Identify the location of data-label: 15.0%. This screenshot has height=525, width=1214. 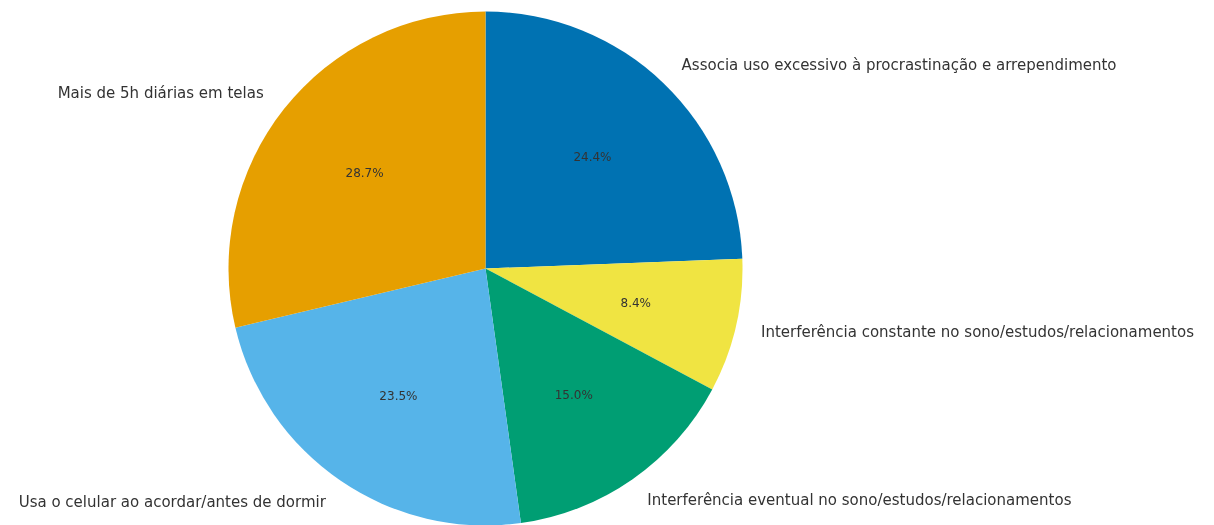
(573, 394).